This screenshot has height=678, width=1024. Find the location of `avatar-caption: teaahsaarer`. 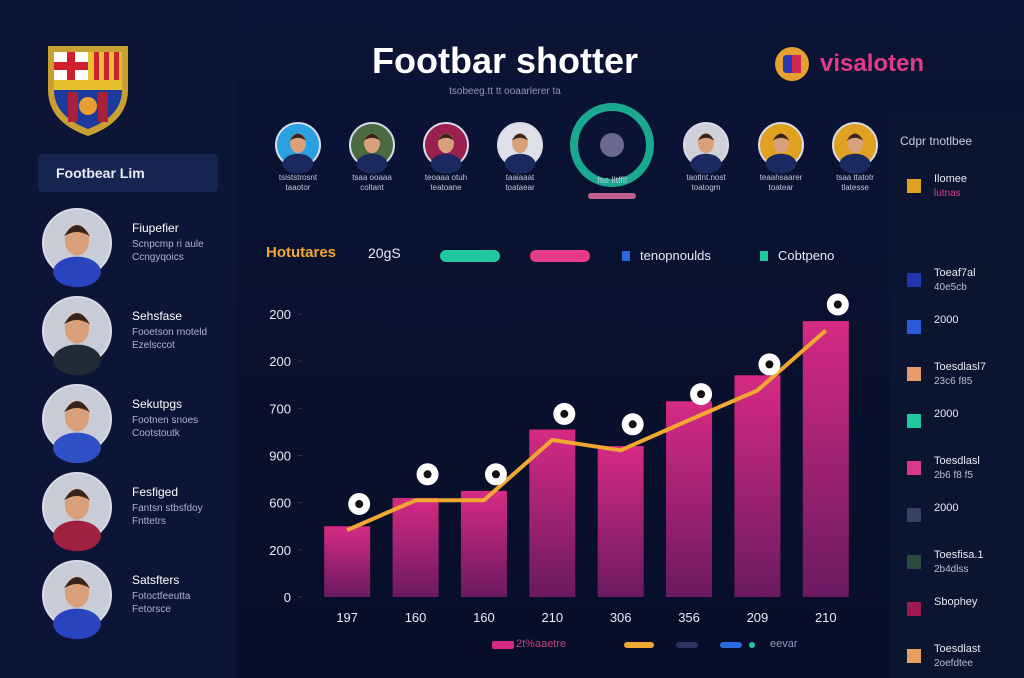

avatar-caption: teaahsaarer is located at coordinates (781, 177).